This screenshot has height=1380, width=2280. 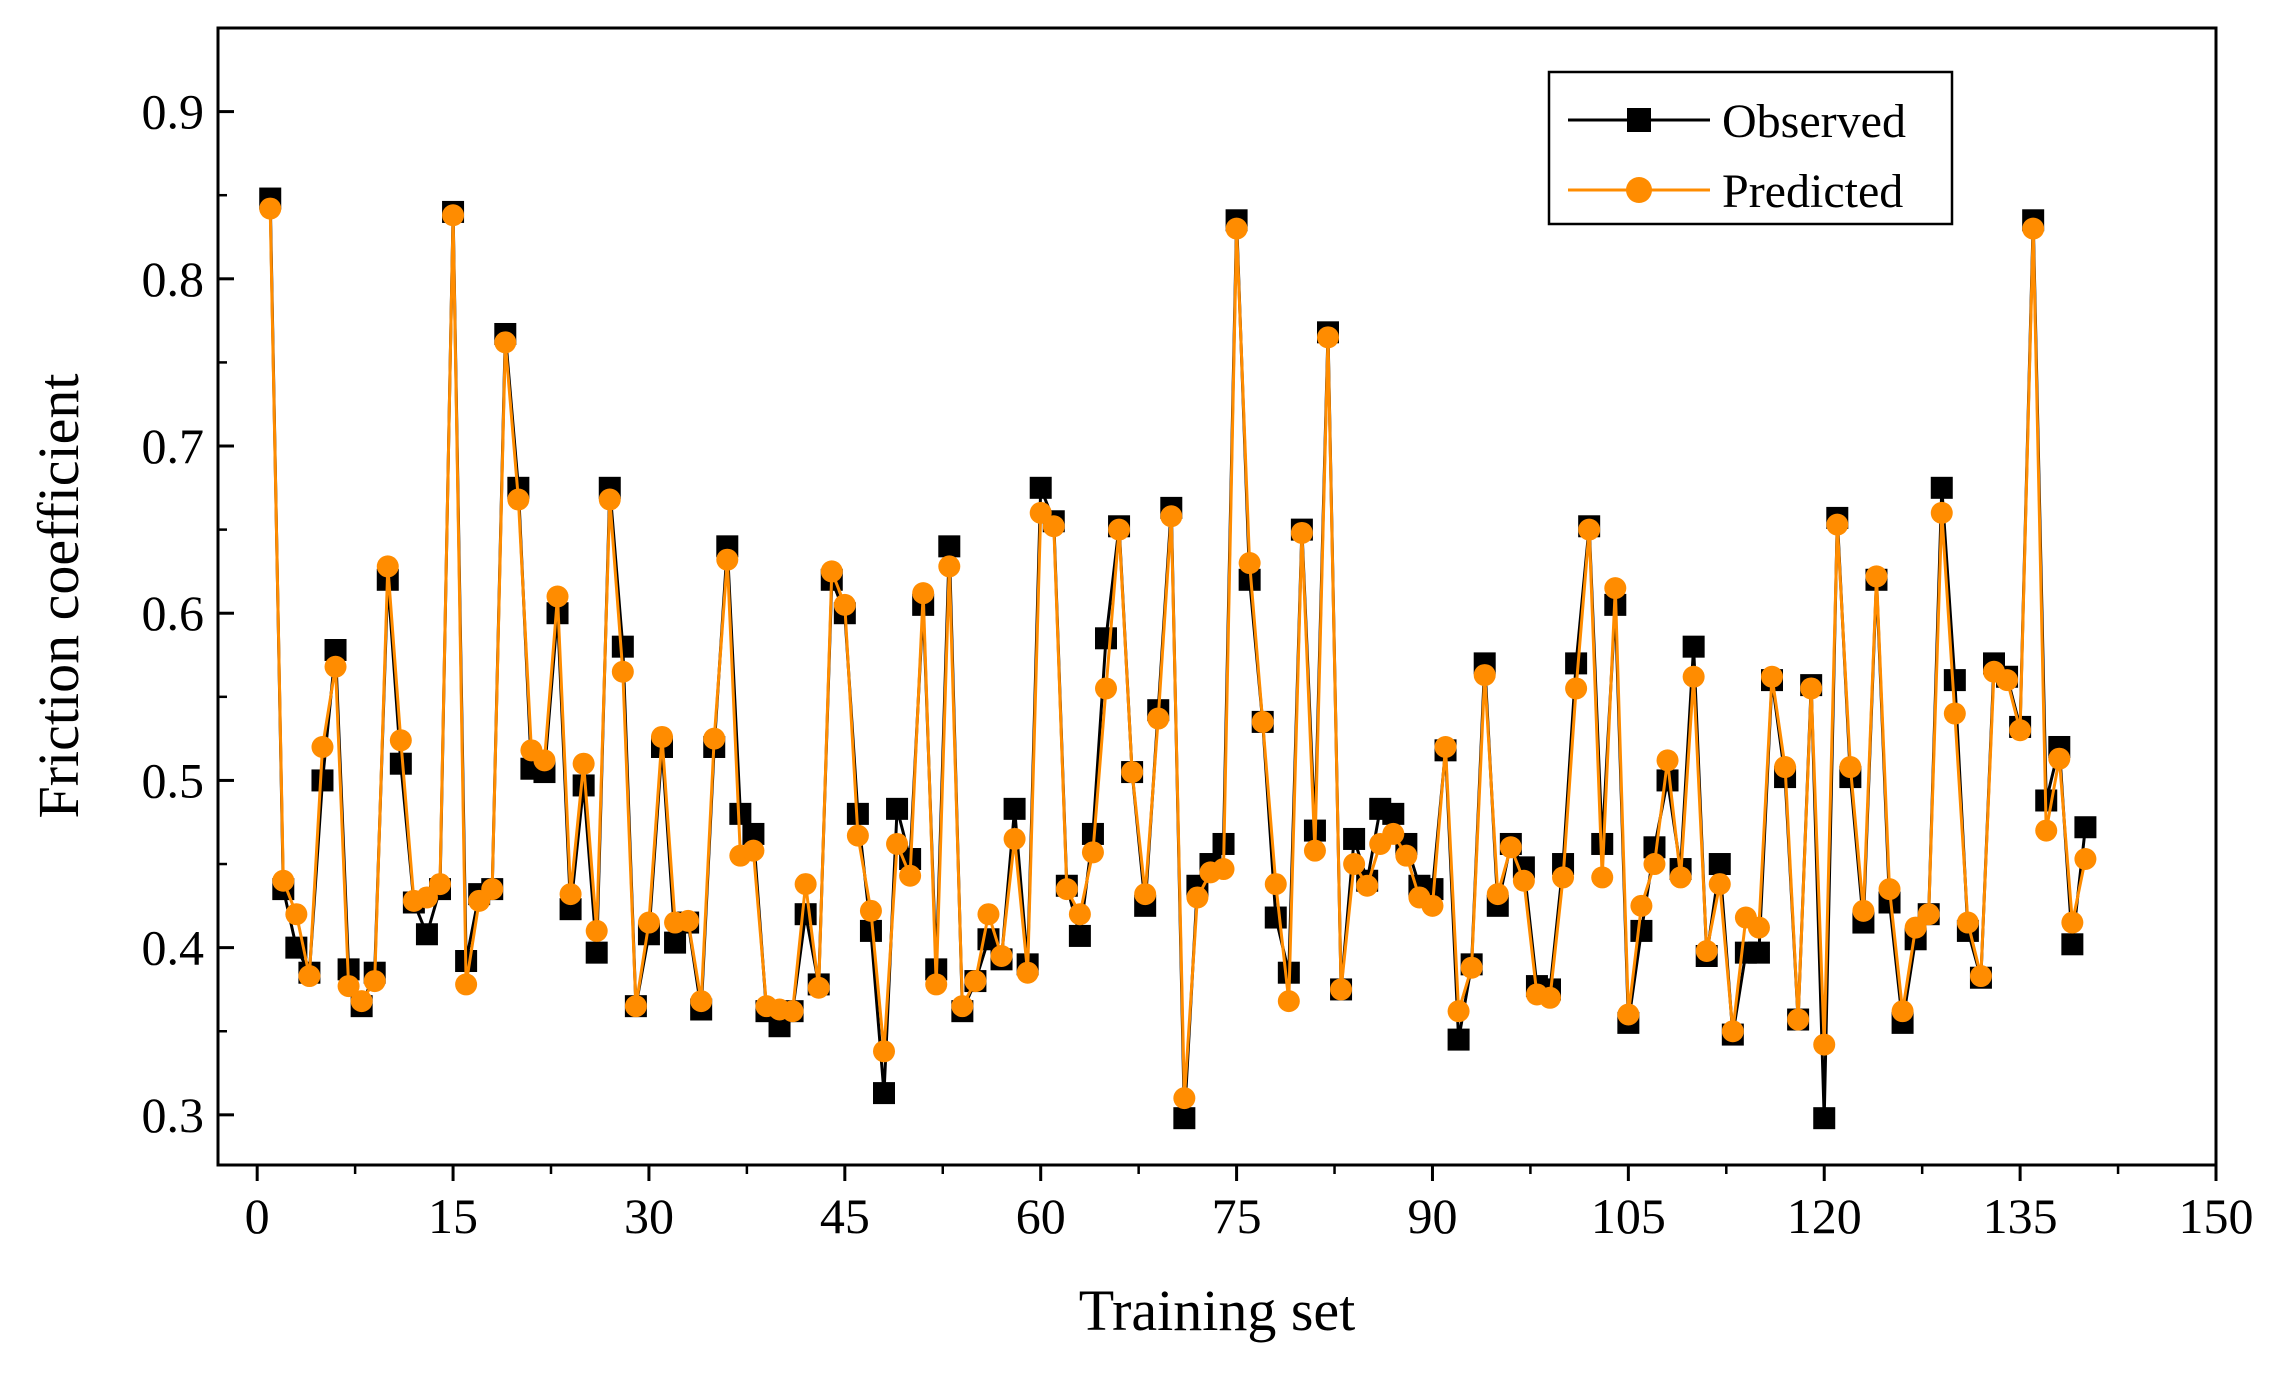 I want to click on legend-box, so click(x=1750, y=148).